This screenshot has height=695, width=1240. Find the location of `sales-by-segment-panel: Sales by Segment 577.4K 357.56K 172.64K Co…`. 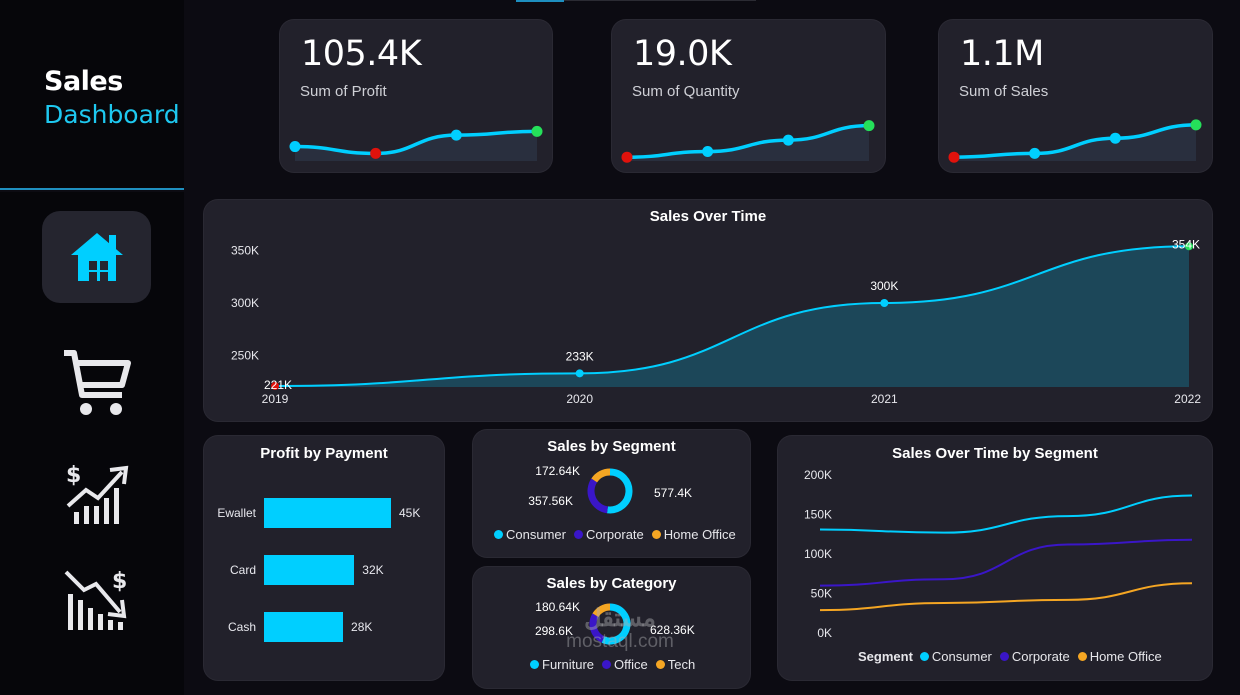

sales-by-segment-panel: Sales by Segment 577.4K 357.56K 172.64K Co… is located at coordinates (611, 493).